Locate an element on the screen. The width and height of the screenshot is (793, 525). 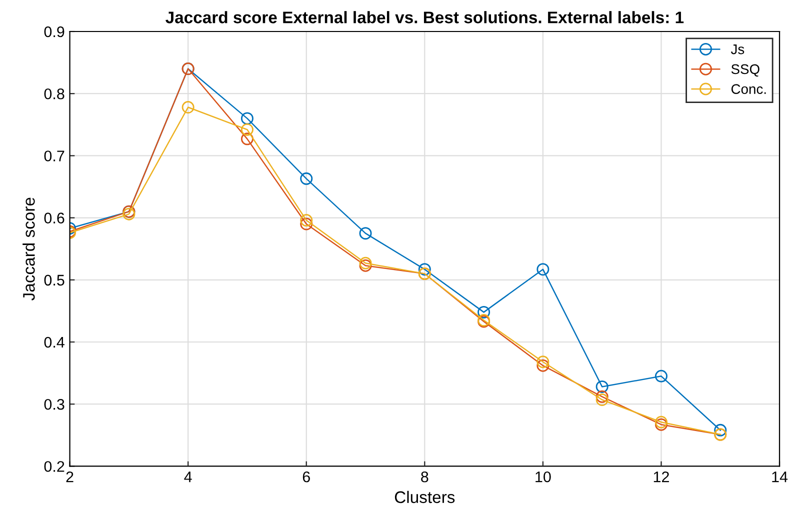
y-axis-title: Jaccard score is located at coordinates (28, 249).